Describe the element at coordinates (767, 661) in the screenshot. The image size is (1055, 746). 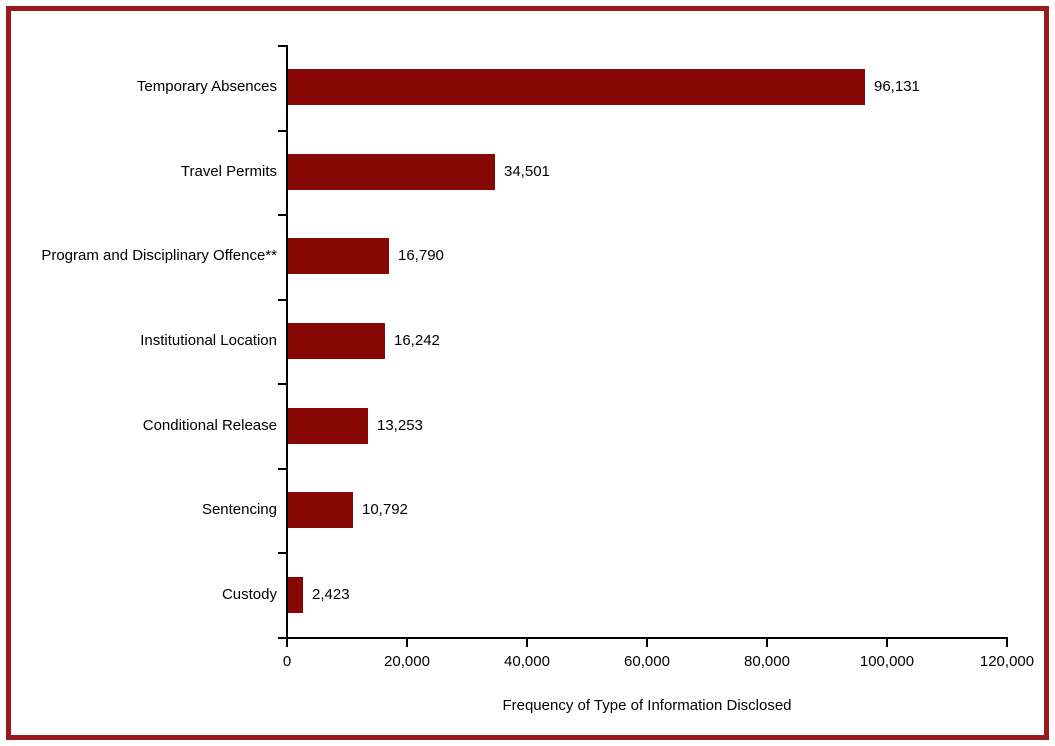
I see `x-tick-label: 80,000` at that location.